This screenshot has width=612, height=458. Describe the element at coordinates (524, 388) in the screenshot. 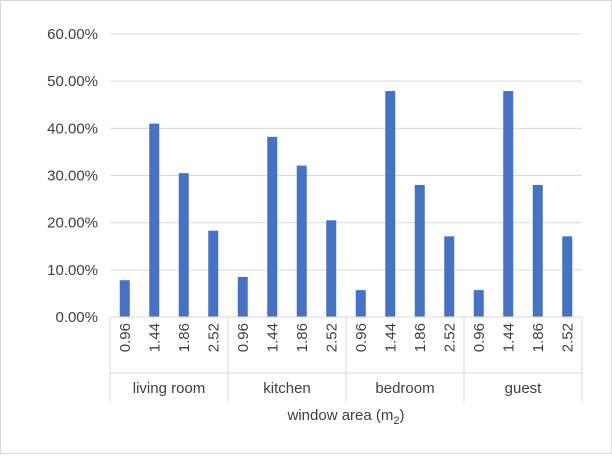

I see `x-group-label: guest` at that location.